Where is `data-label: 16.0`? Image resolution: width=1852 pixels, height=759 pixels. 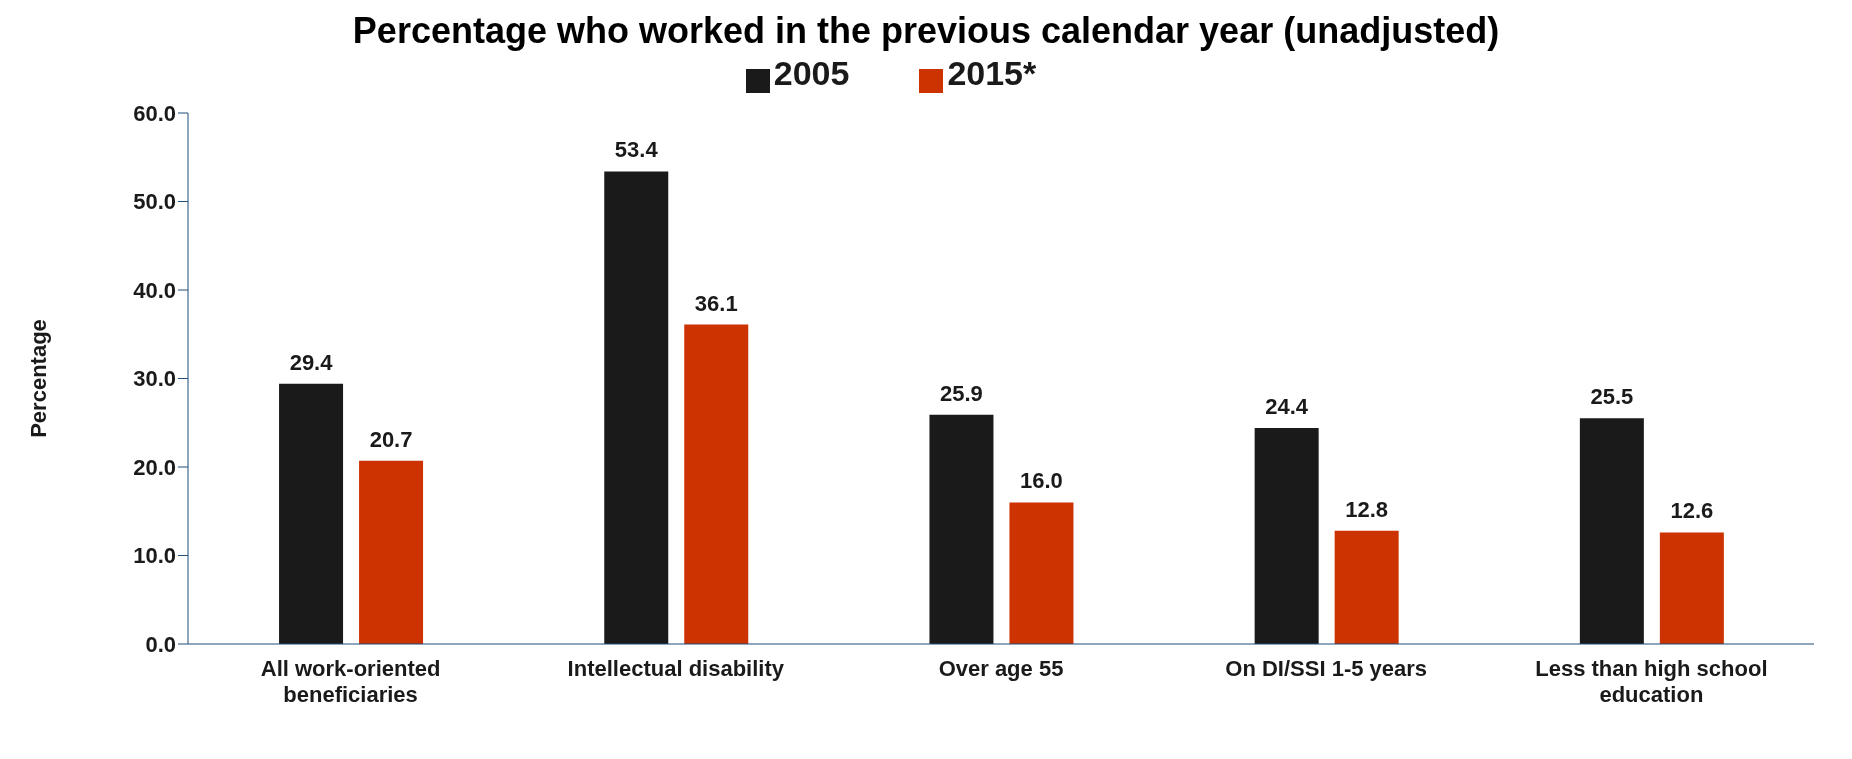 data-label: 16.0 is located at coordinates (1041, 481).